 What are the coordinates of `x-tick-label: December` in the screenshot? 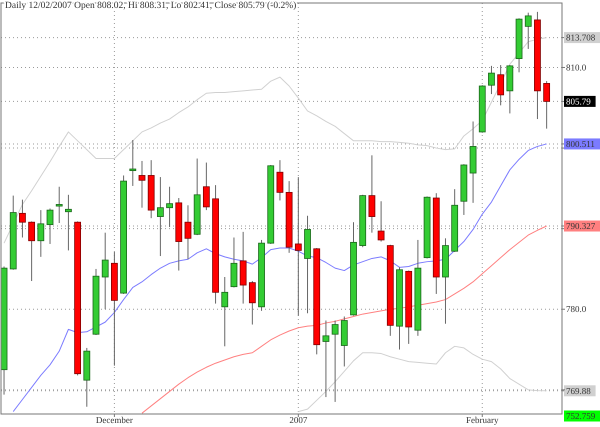 It's located at (114, 420).